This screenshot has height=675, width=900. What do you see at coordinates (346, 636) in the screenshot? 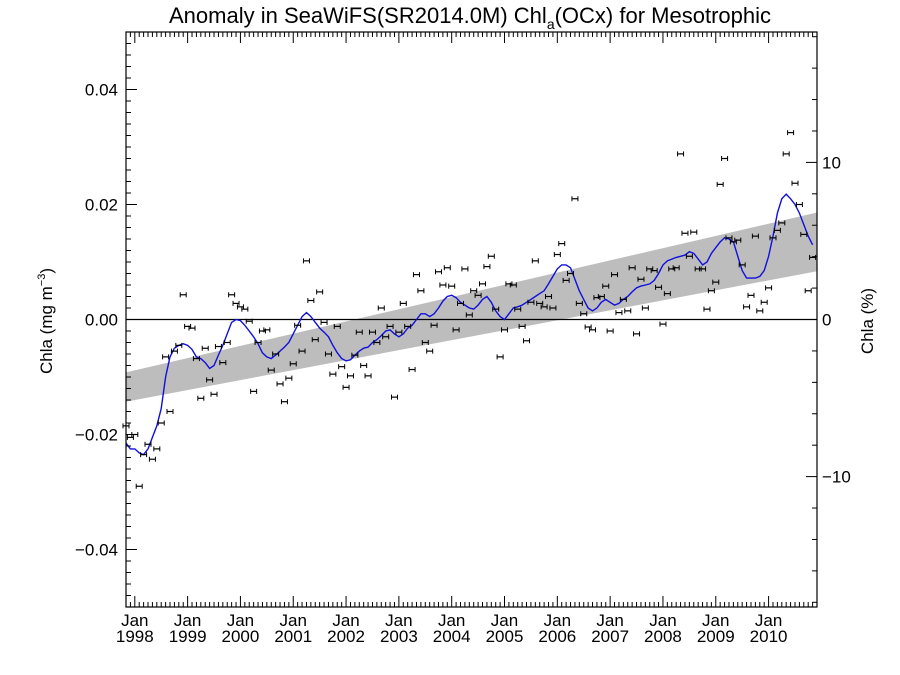
I see `x-tick-label-year: 2002` at bounding box center [346, 636].